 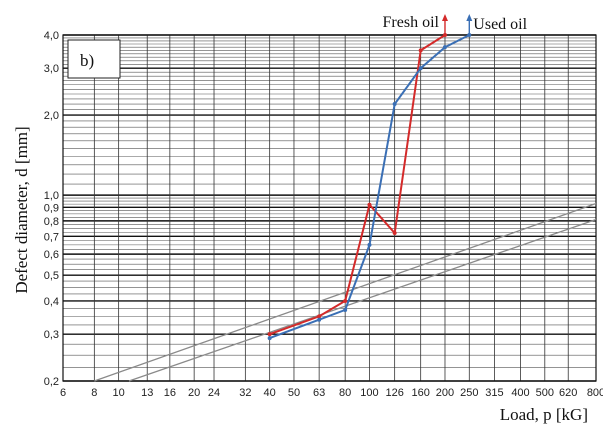 I want to click on x-tick-label: 160, so click(x=420, y=393).